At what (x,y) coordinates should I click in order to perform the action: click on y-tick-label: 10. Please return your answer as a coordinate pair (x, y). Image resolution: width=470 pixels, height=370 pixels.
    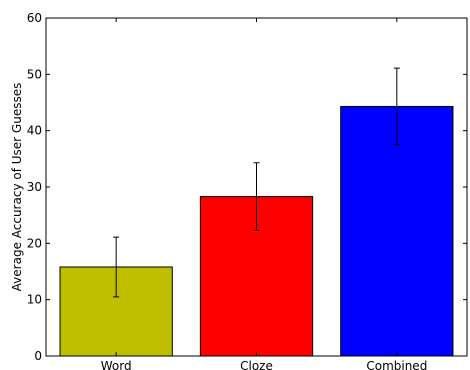
    Looking at the image, I should click on (34, 300).